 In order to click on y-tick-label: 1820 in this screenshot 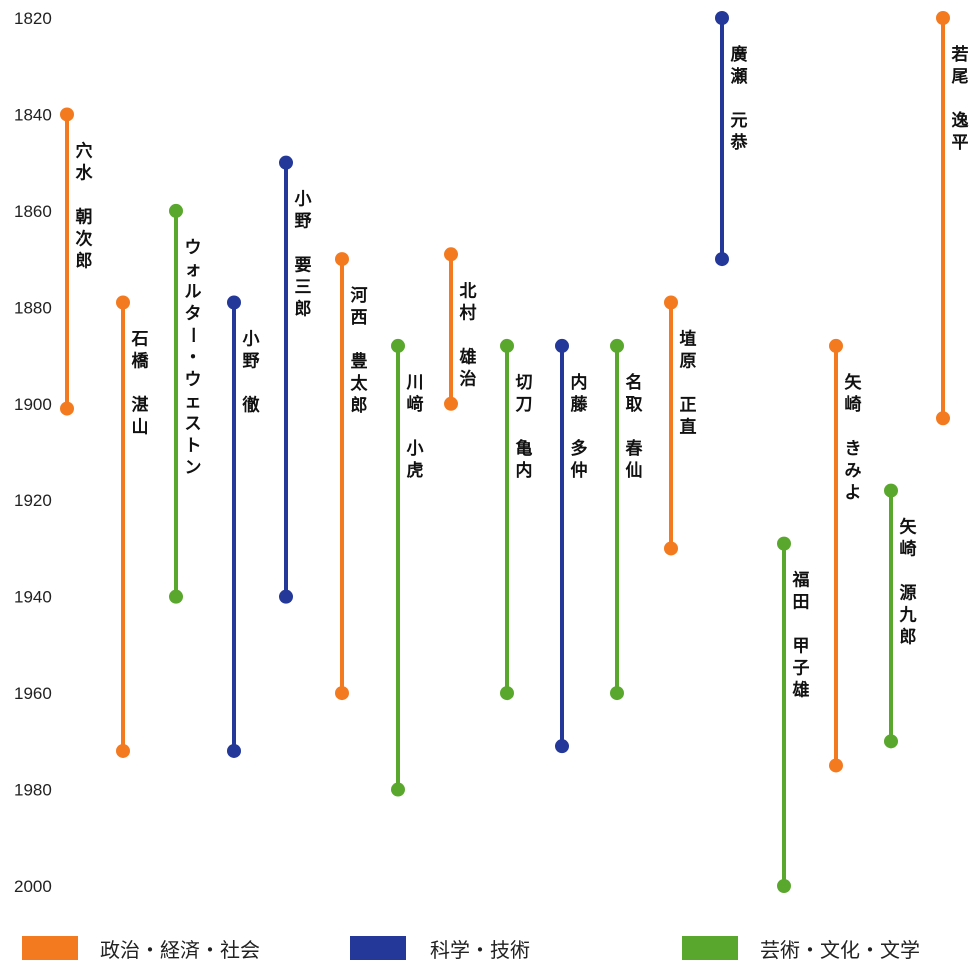, I will do `click(33, 18)`.